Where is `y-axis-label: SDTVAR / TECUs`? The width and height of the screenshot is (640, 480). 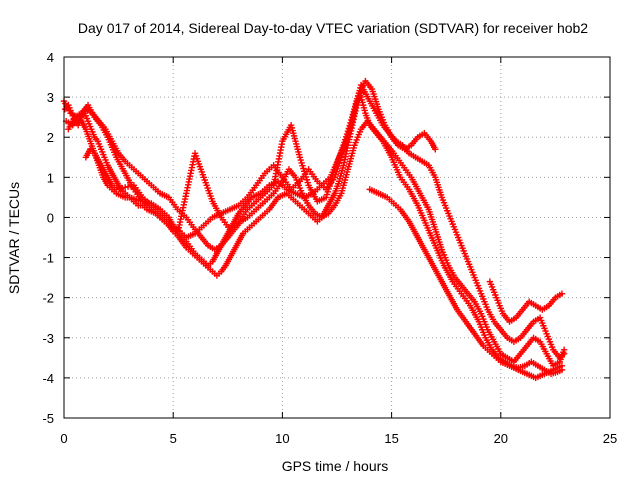
y-axis-label: SDTVAR / TECUs is located at coordinates (14, 238).